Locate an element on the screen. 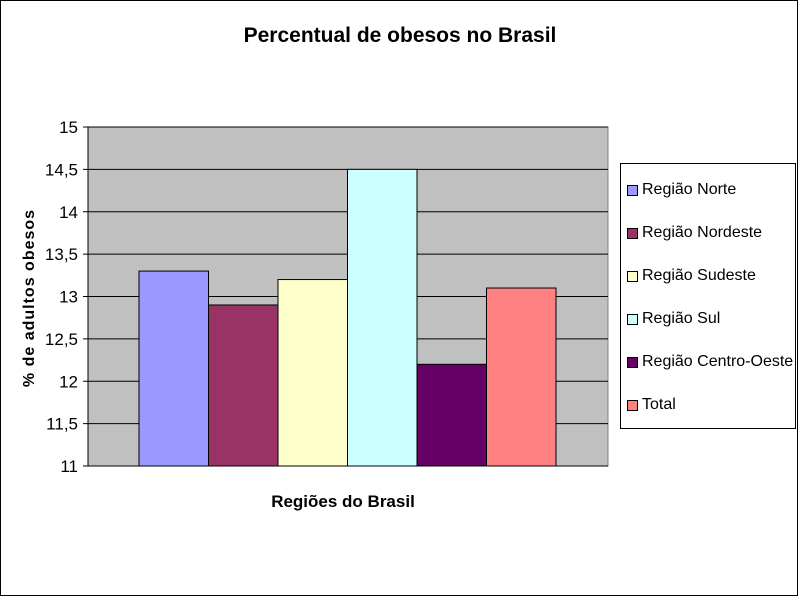  y-tick-label: 12,5 is located at coordinates (61, 339).